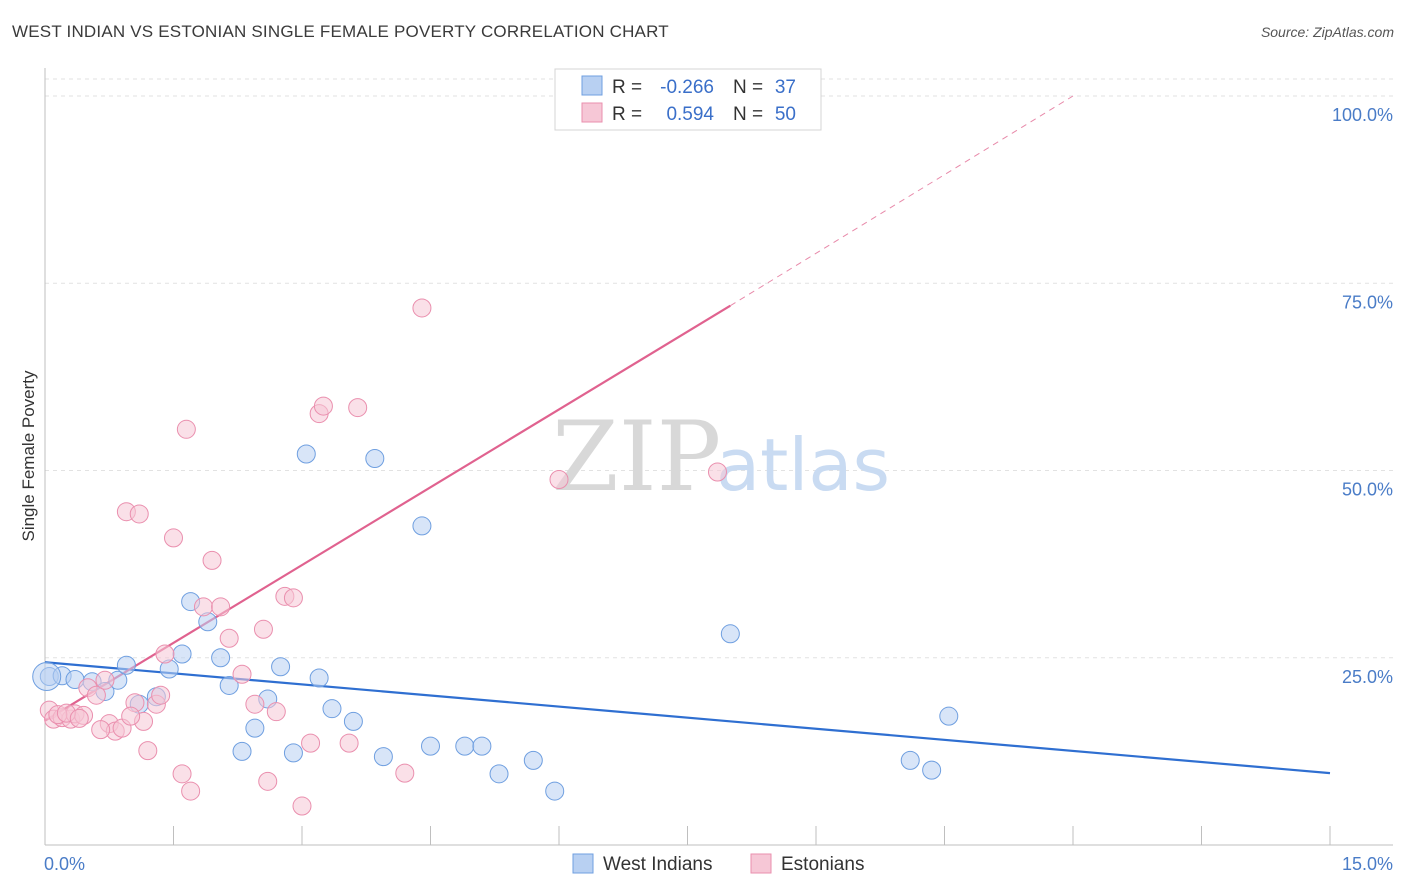  I want to click on watermark-atlas: atlas, so click(803, 465).